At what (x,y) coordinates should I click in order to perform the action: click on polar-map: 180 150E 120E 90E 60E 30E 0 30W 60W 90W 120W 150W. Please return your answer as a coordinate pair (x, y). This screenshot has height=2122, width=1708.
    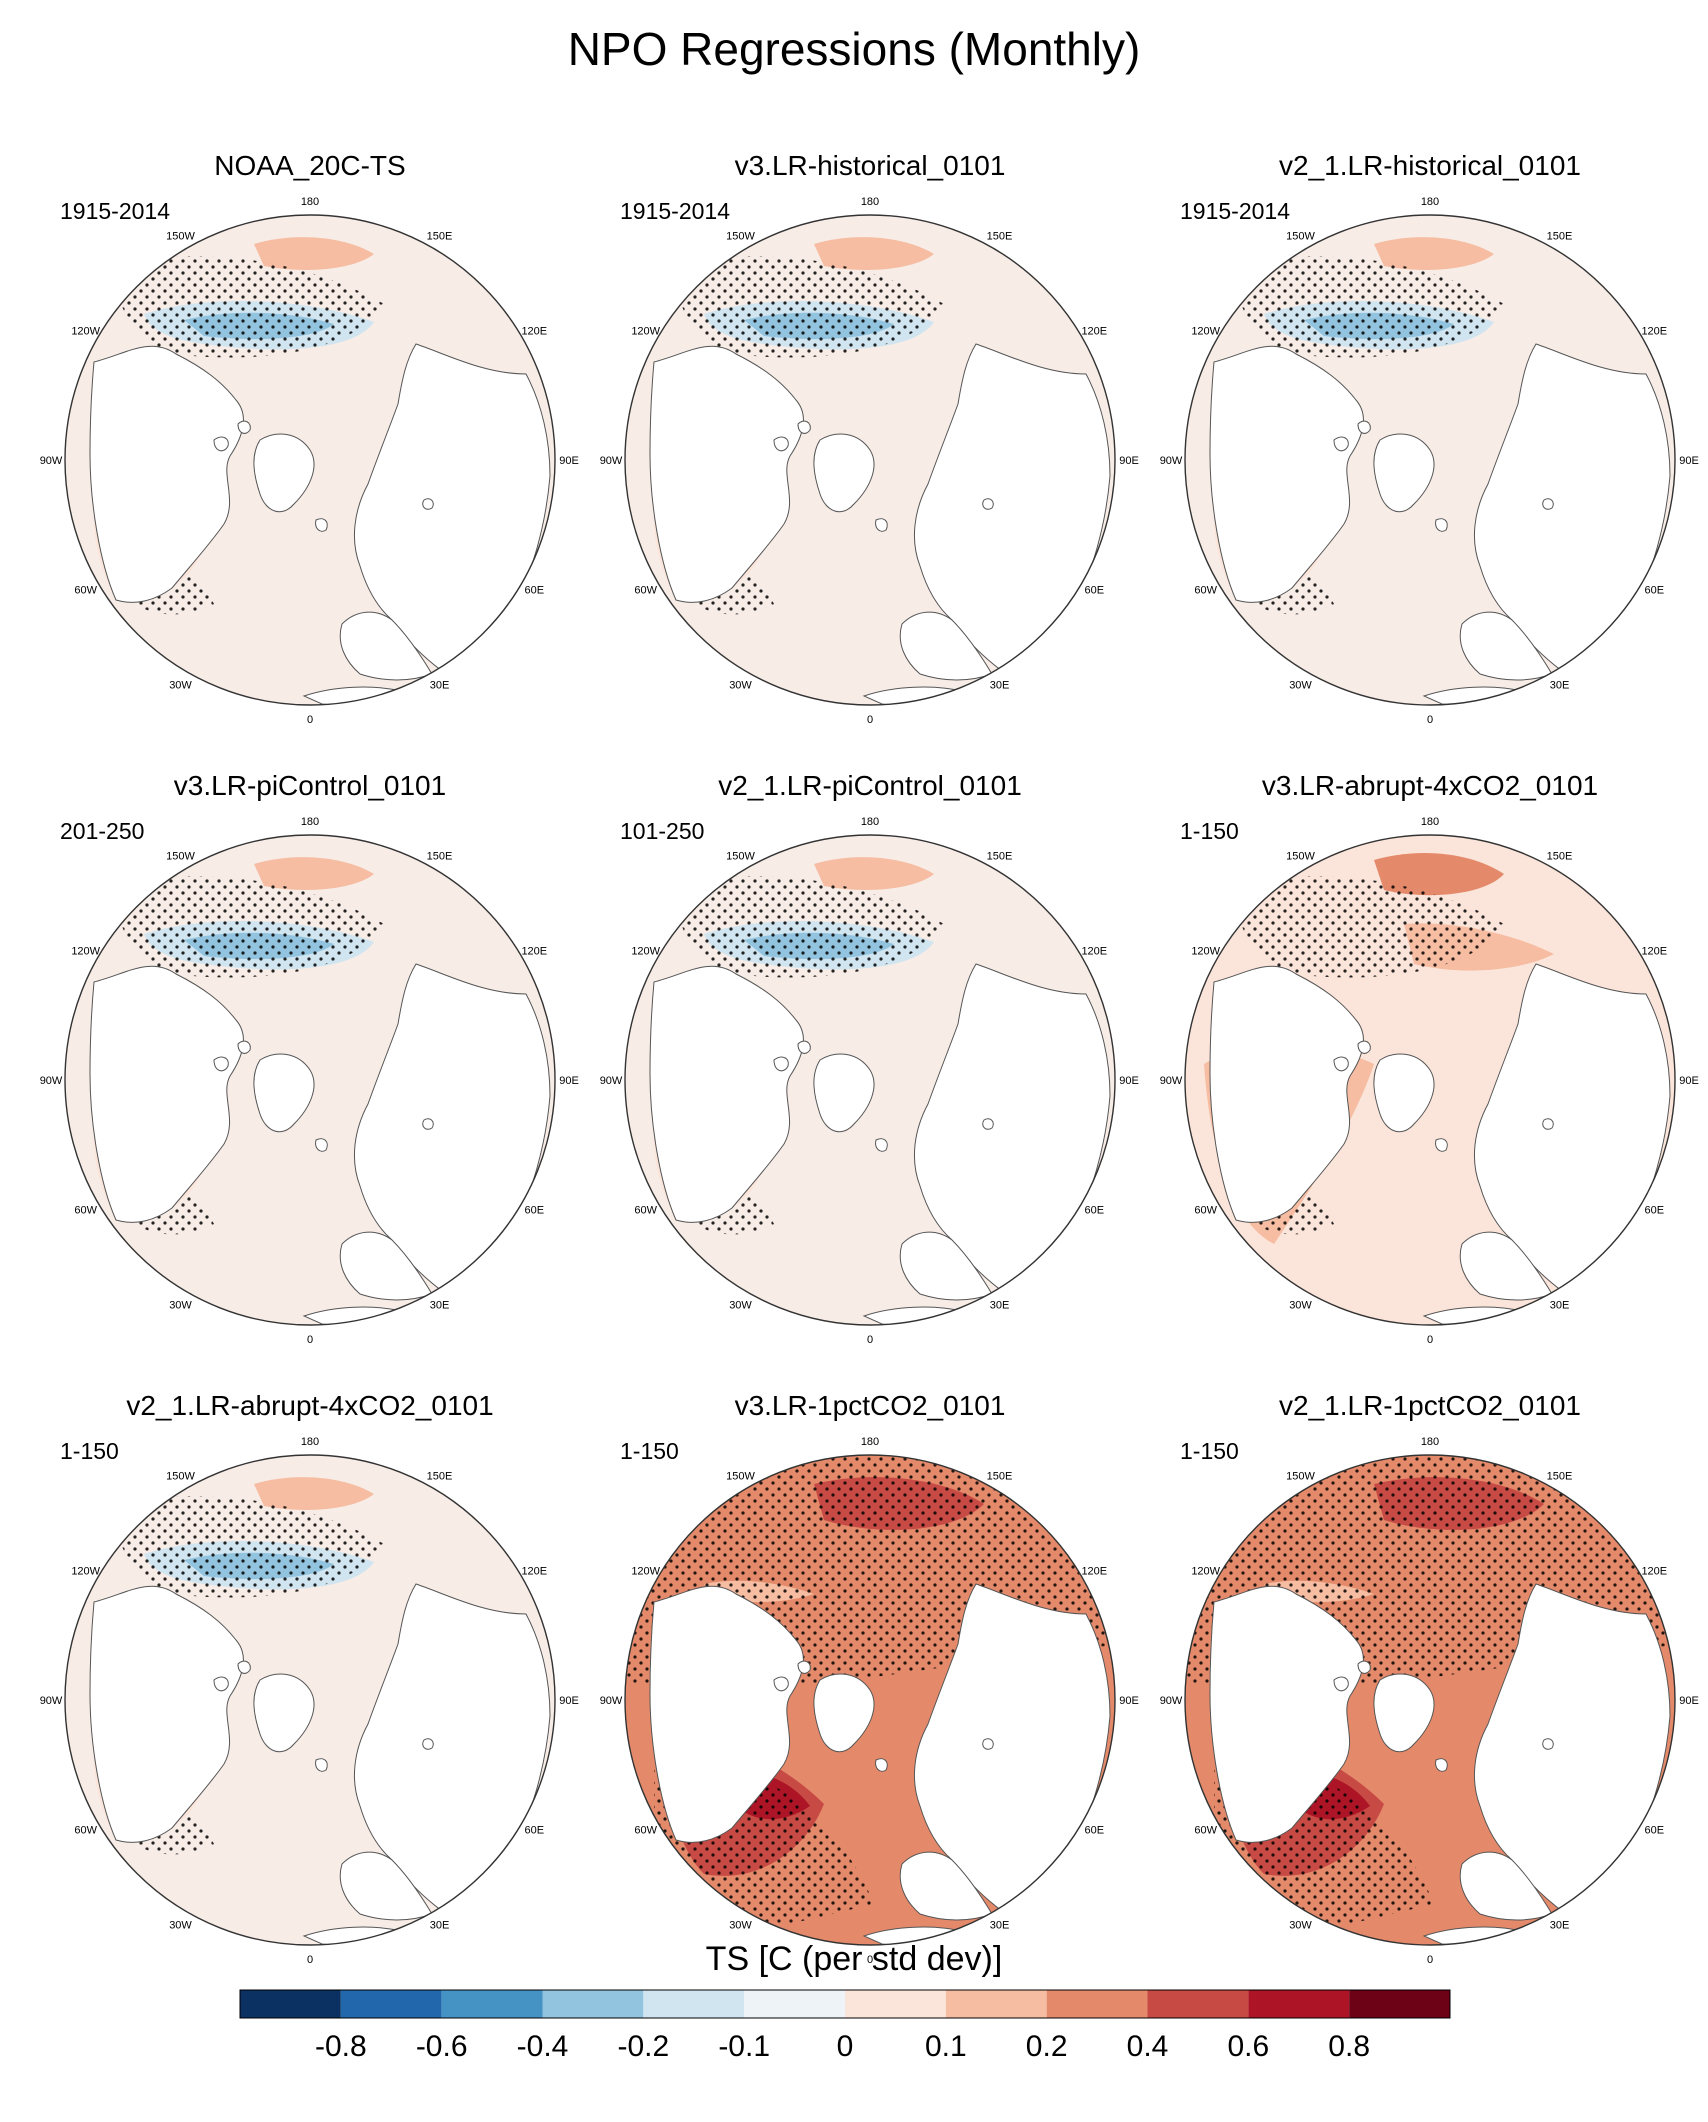
    Looking at the image, I should click on (309, 1701).